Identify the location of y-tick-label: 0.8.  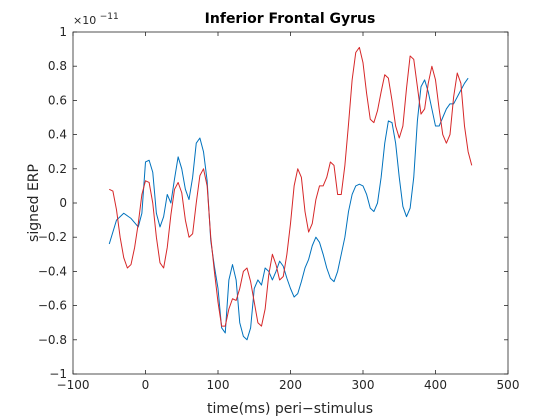
(57, 66).